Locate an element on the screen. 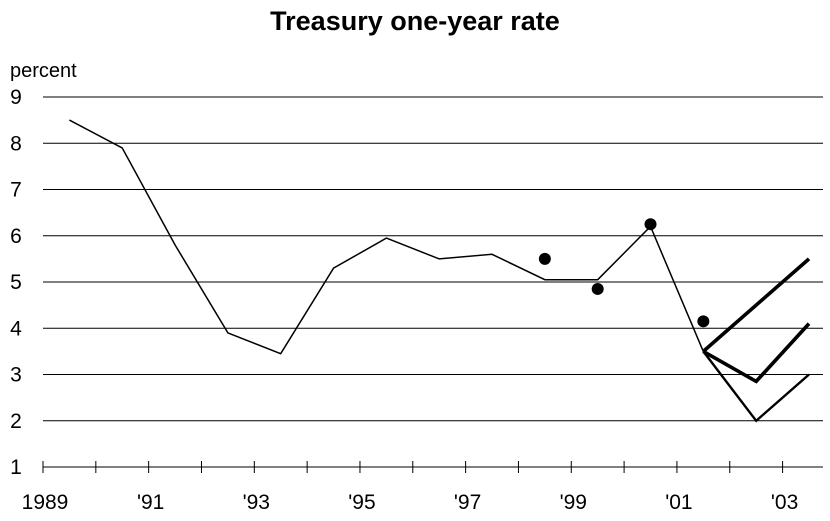 The height and width of the screenshot is (521, 830). x-tick-label: '03 is located at coordinates (784, 502).